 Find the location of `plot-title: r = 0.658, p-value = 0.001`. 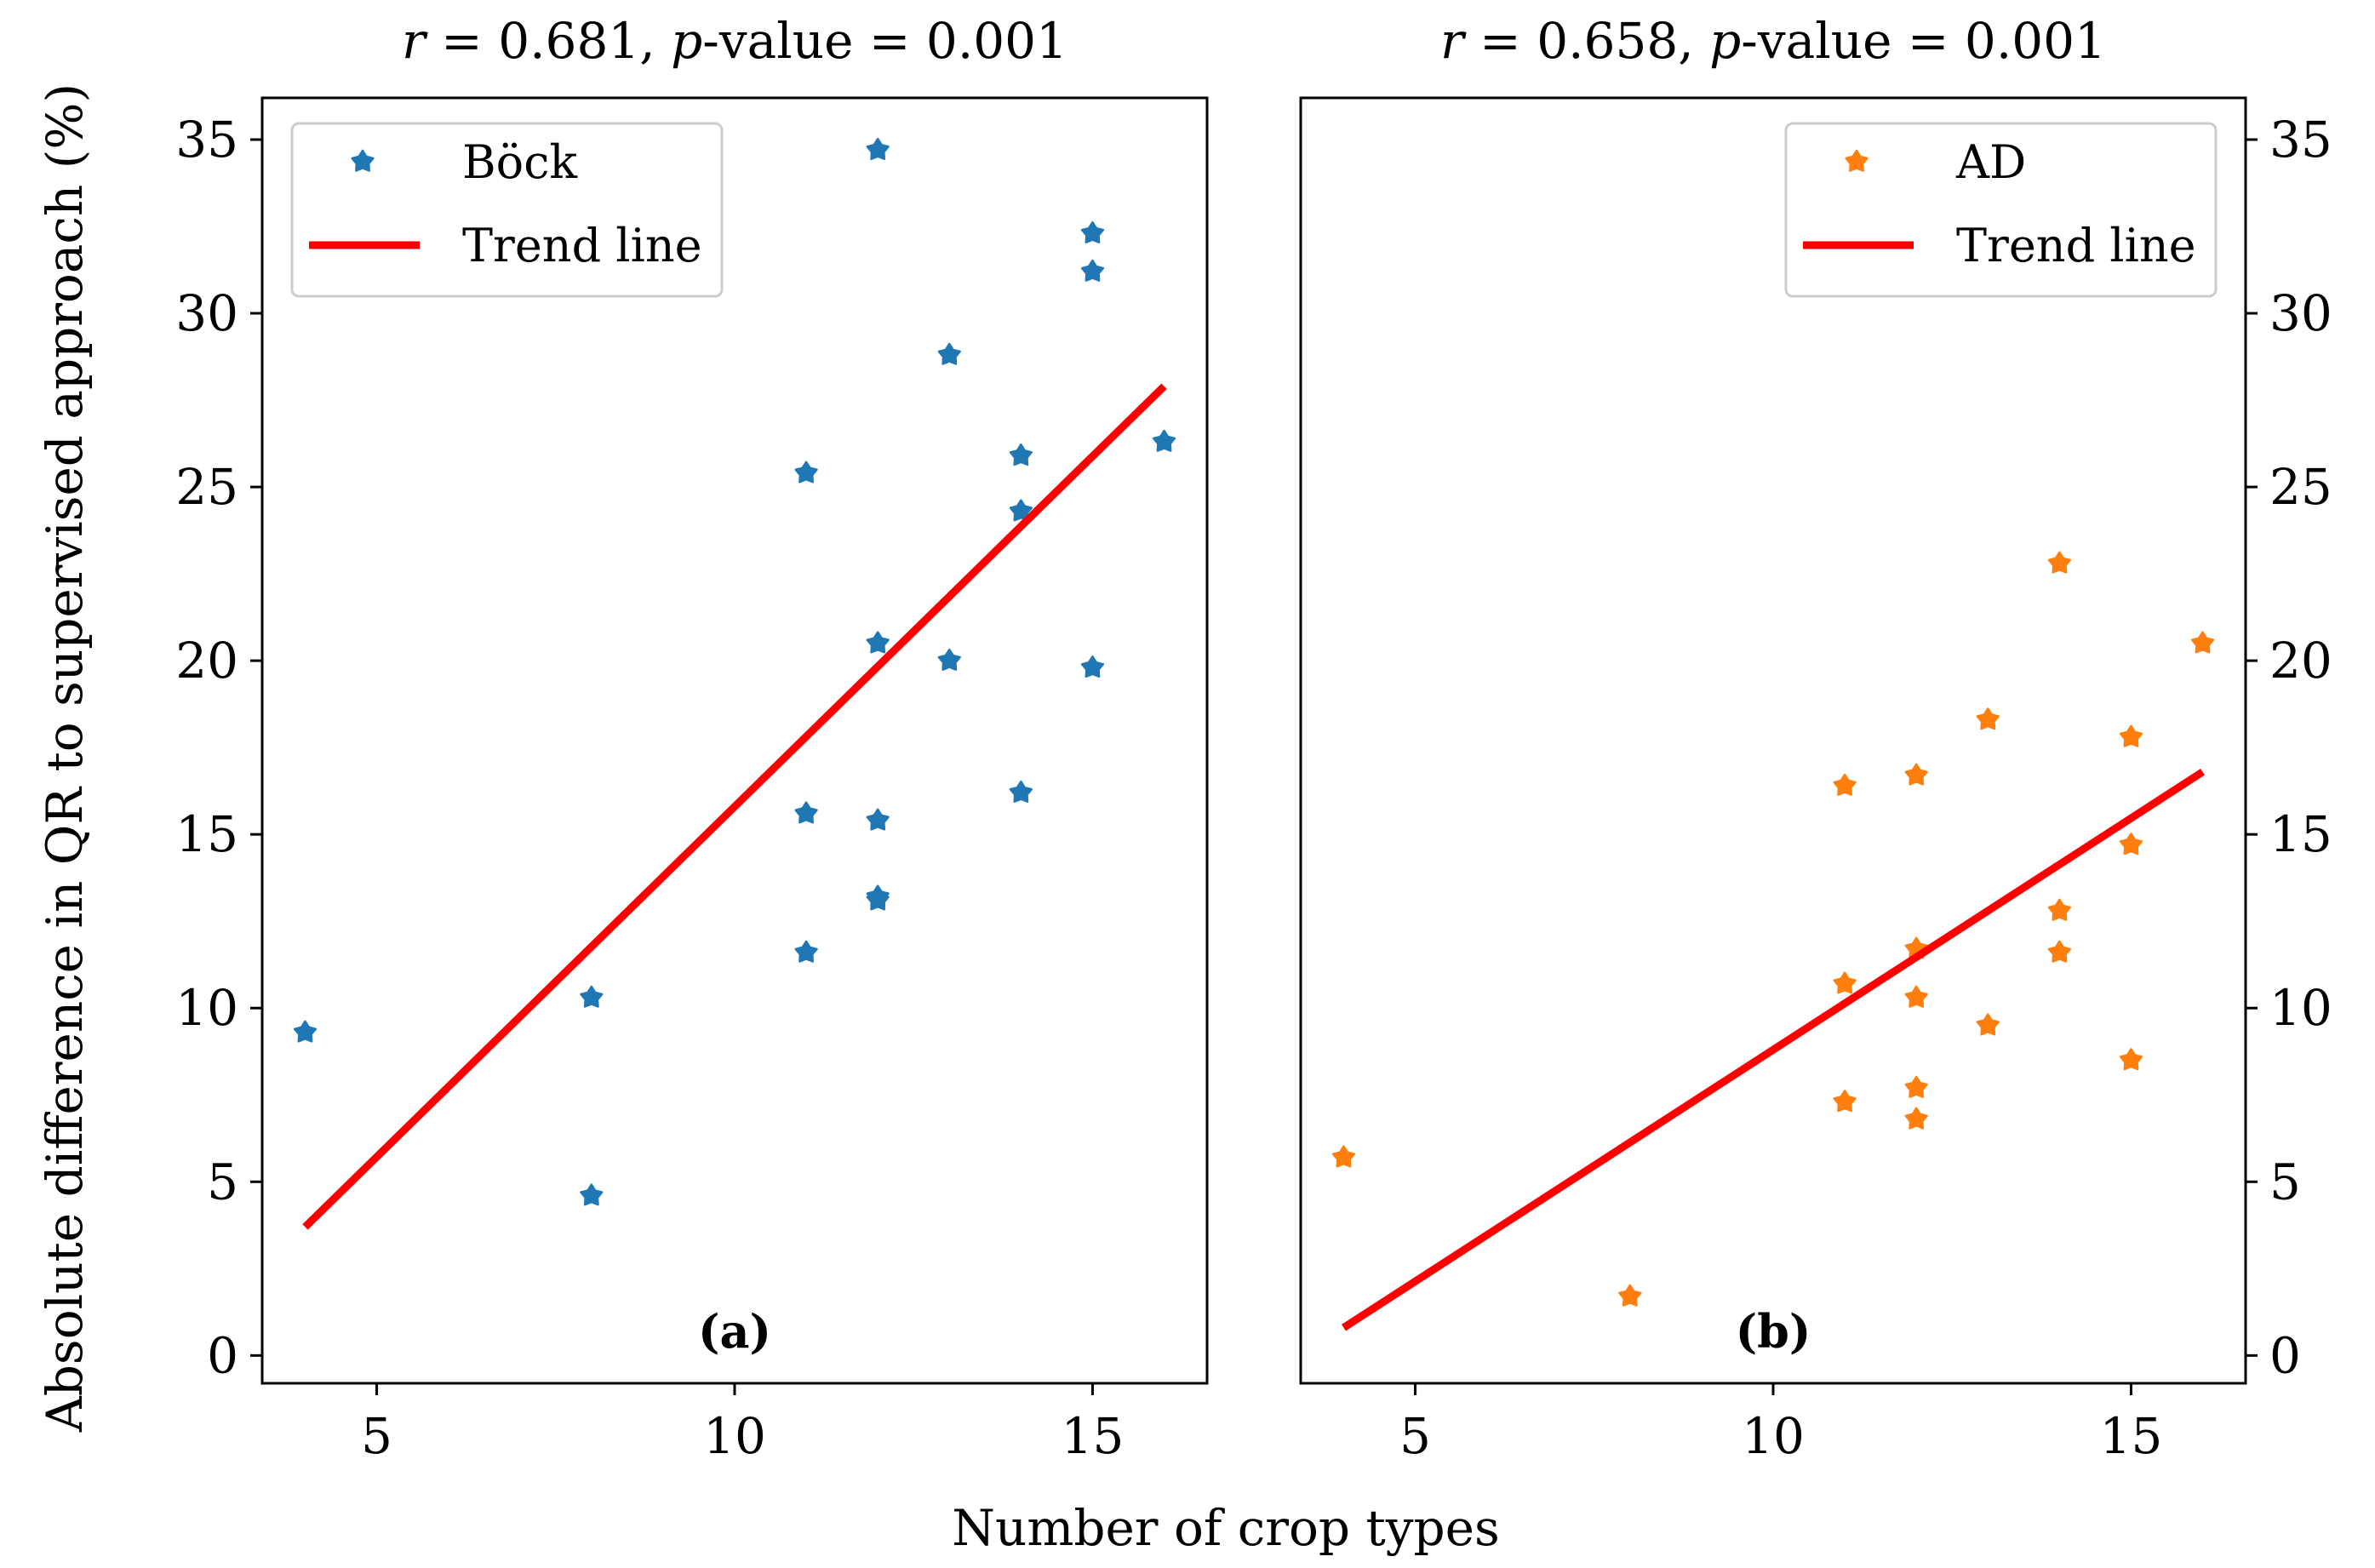

plot-title: r = 0.658, p-value = 0.001 is located at coordinates (1773, 41).